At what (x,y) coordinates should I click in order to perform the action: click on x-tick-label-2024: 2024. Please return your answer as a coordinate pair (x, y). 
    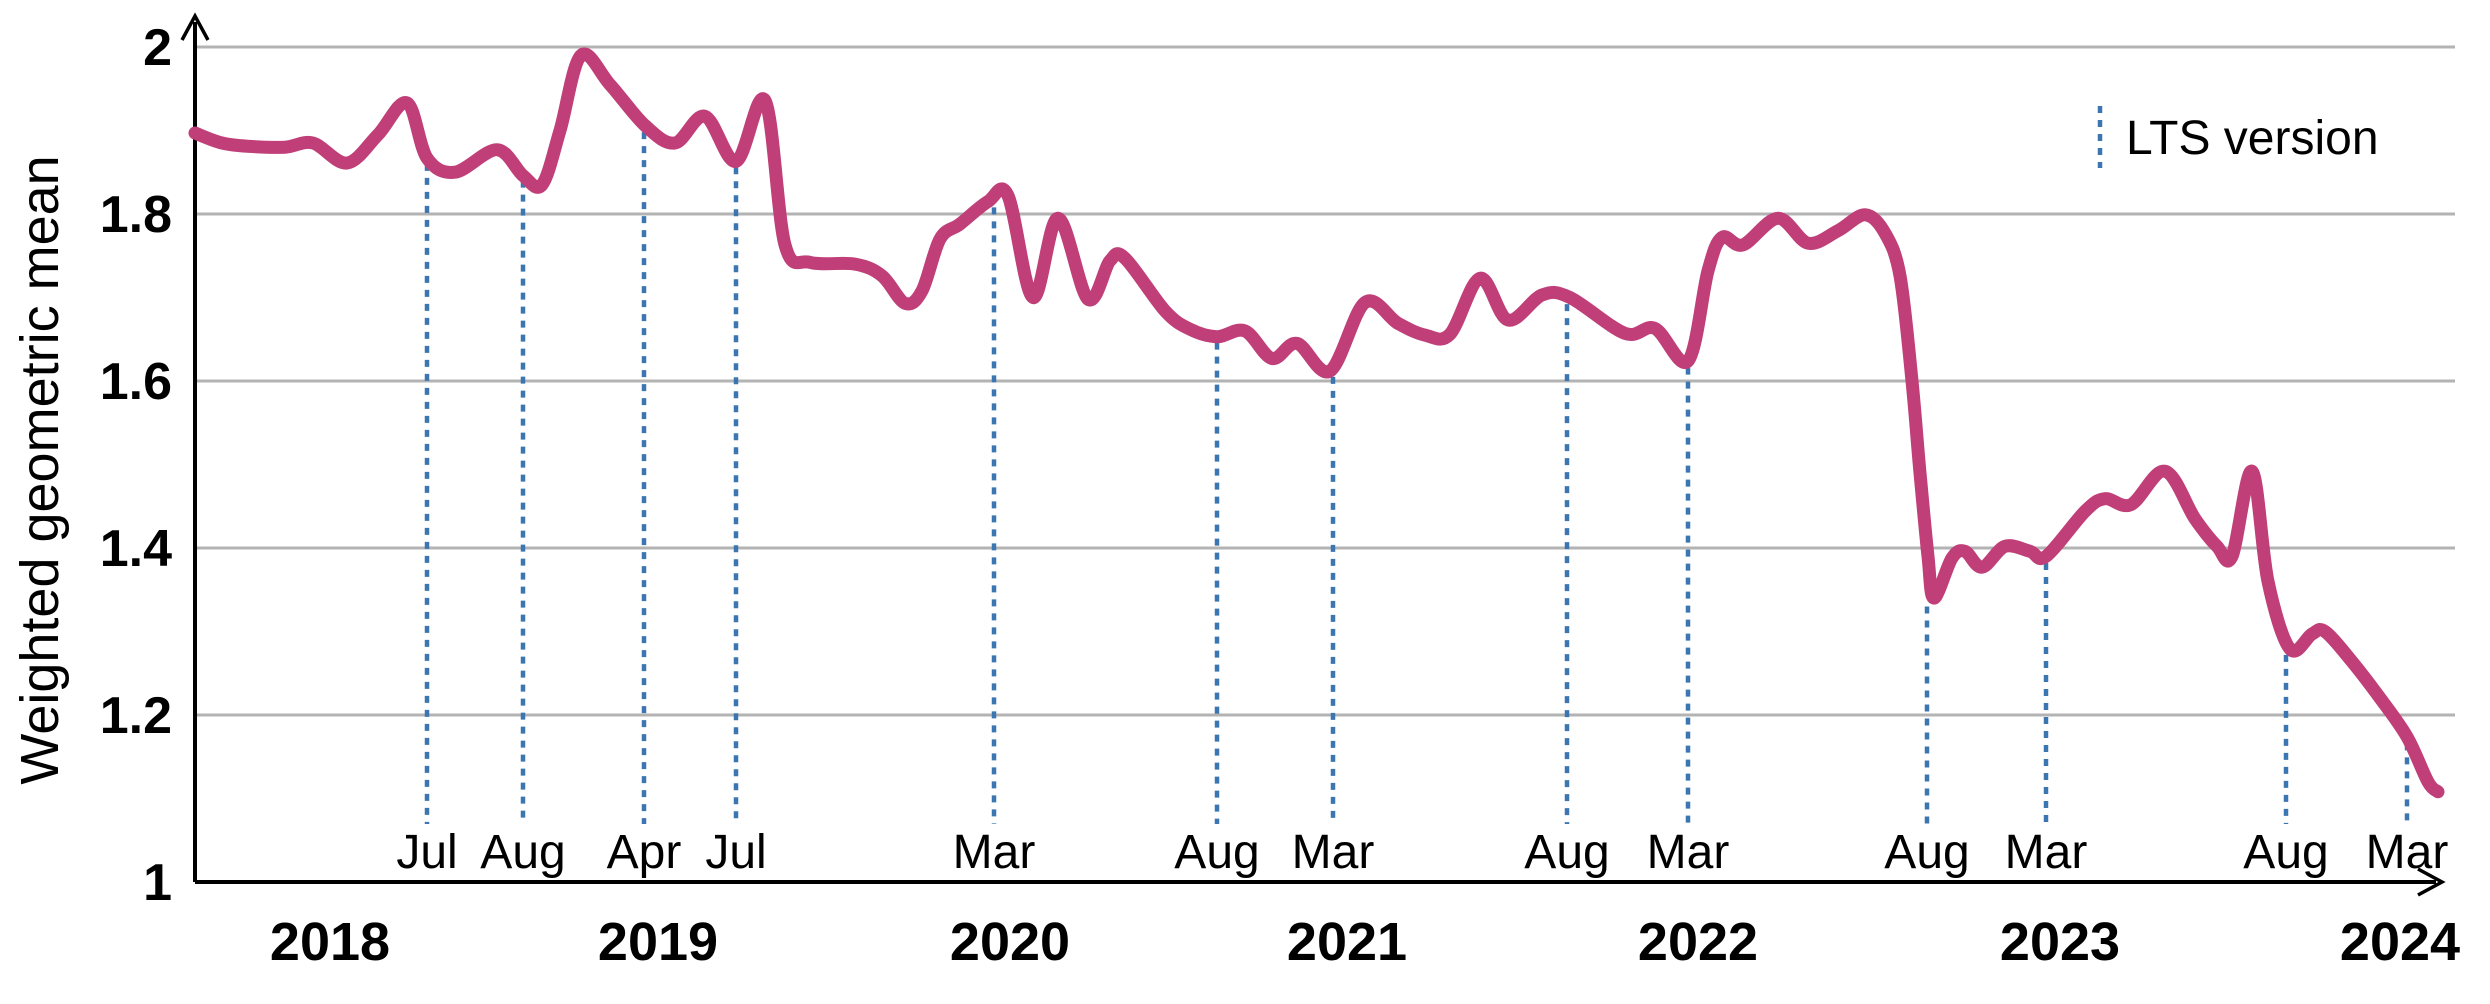
    Looking at the image, I should click on (2400, 942).